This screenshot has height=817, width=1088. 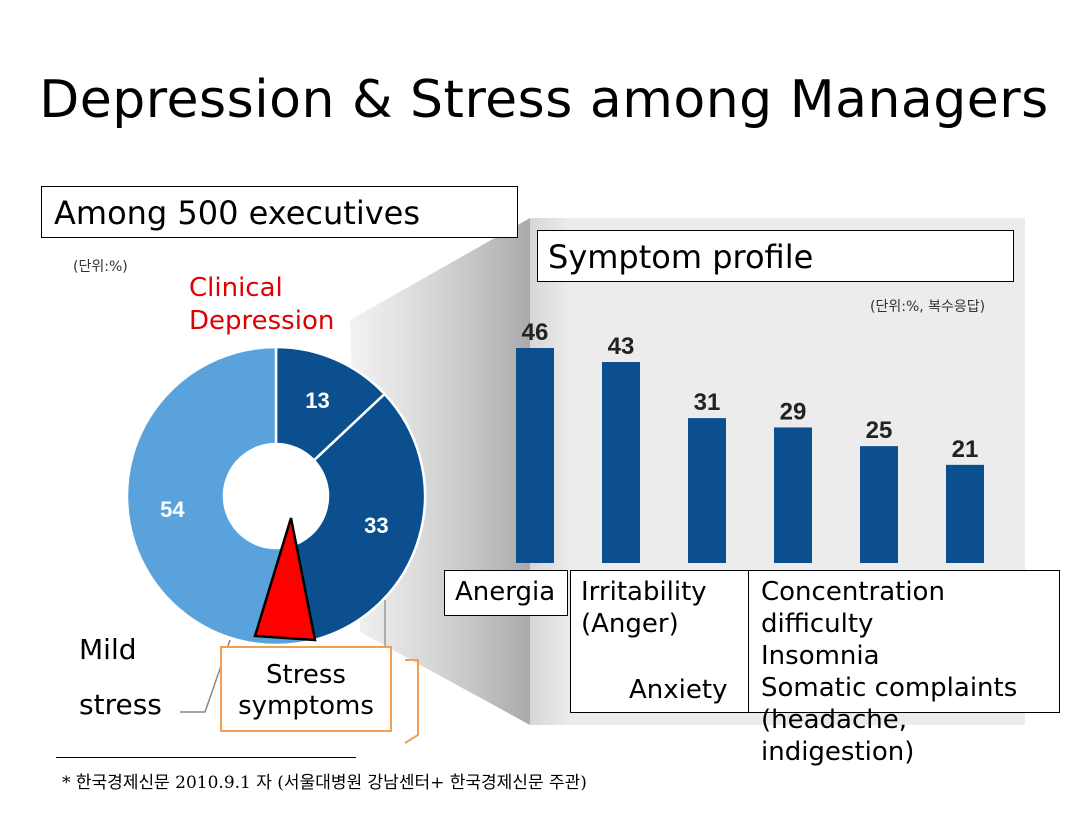 What do you see at coordinates (644, 592) in the screenshot?
I see `category-label-irritability: Irritability` at bounding box center [644, 592].